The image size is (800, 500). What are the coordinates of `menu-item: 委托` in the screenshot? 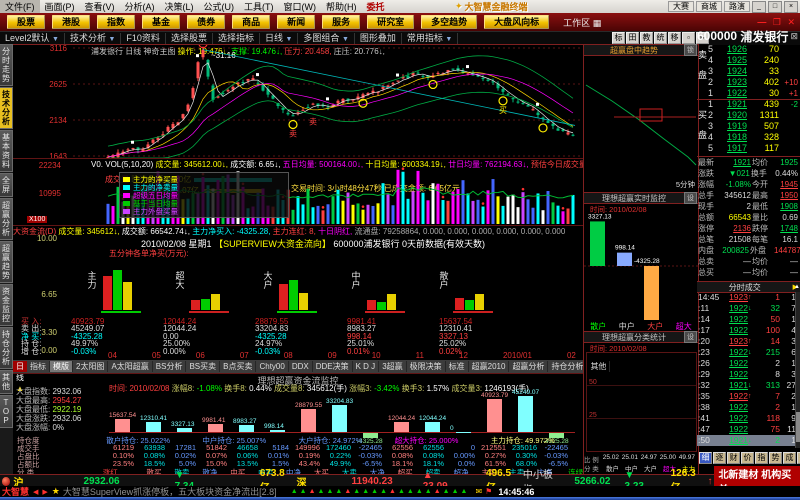 It's located at (375, 7).